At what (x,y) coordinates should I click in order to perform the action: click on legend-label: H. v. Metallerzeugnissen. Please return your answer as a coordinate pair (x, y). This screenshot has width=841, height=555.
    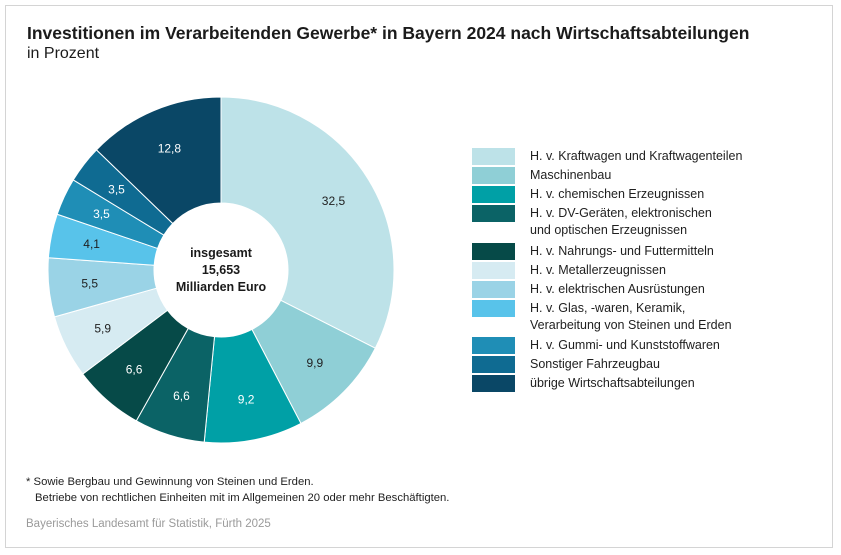
    Looking at the image, I should click on (598, 270).